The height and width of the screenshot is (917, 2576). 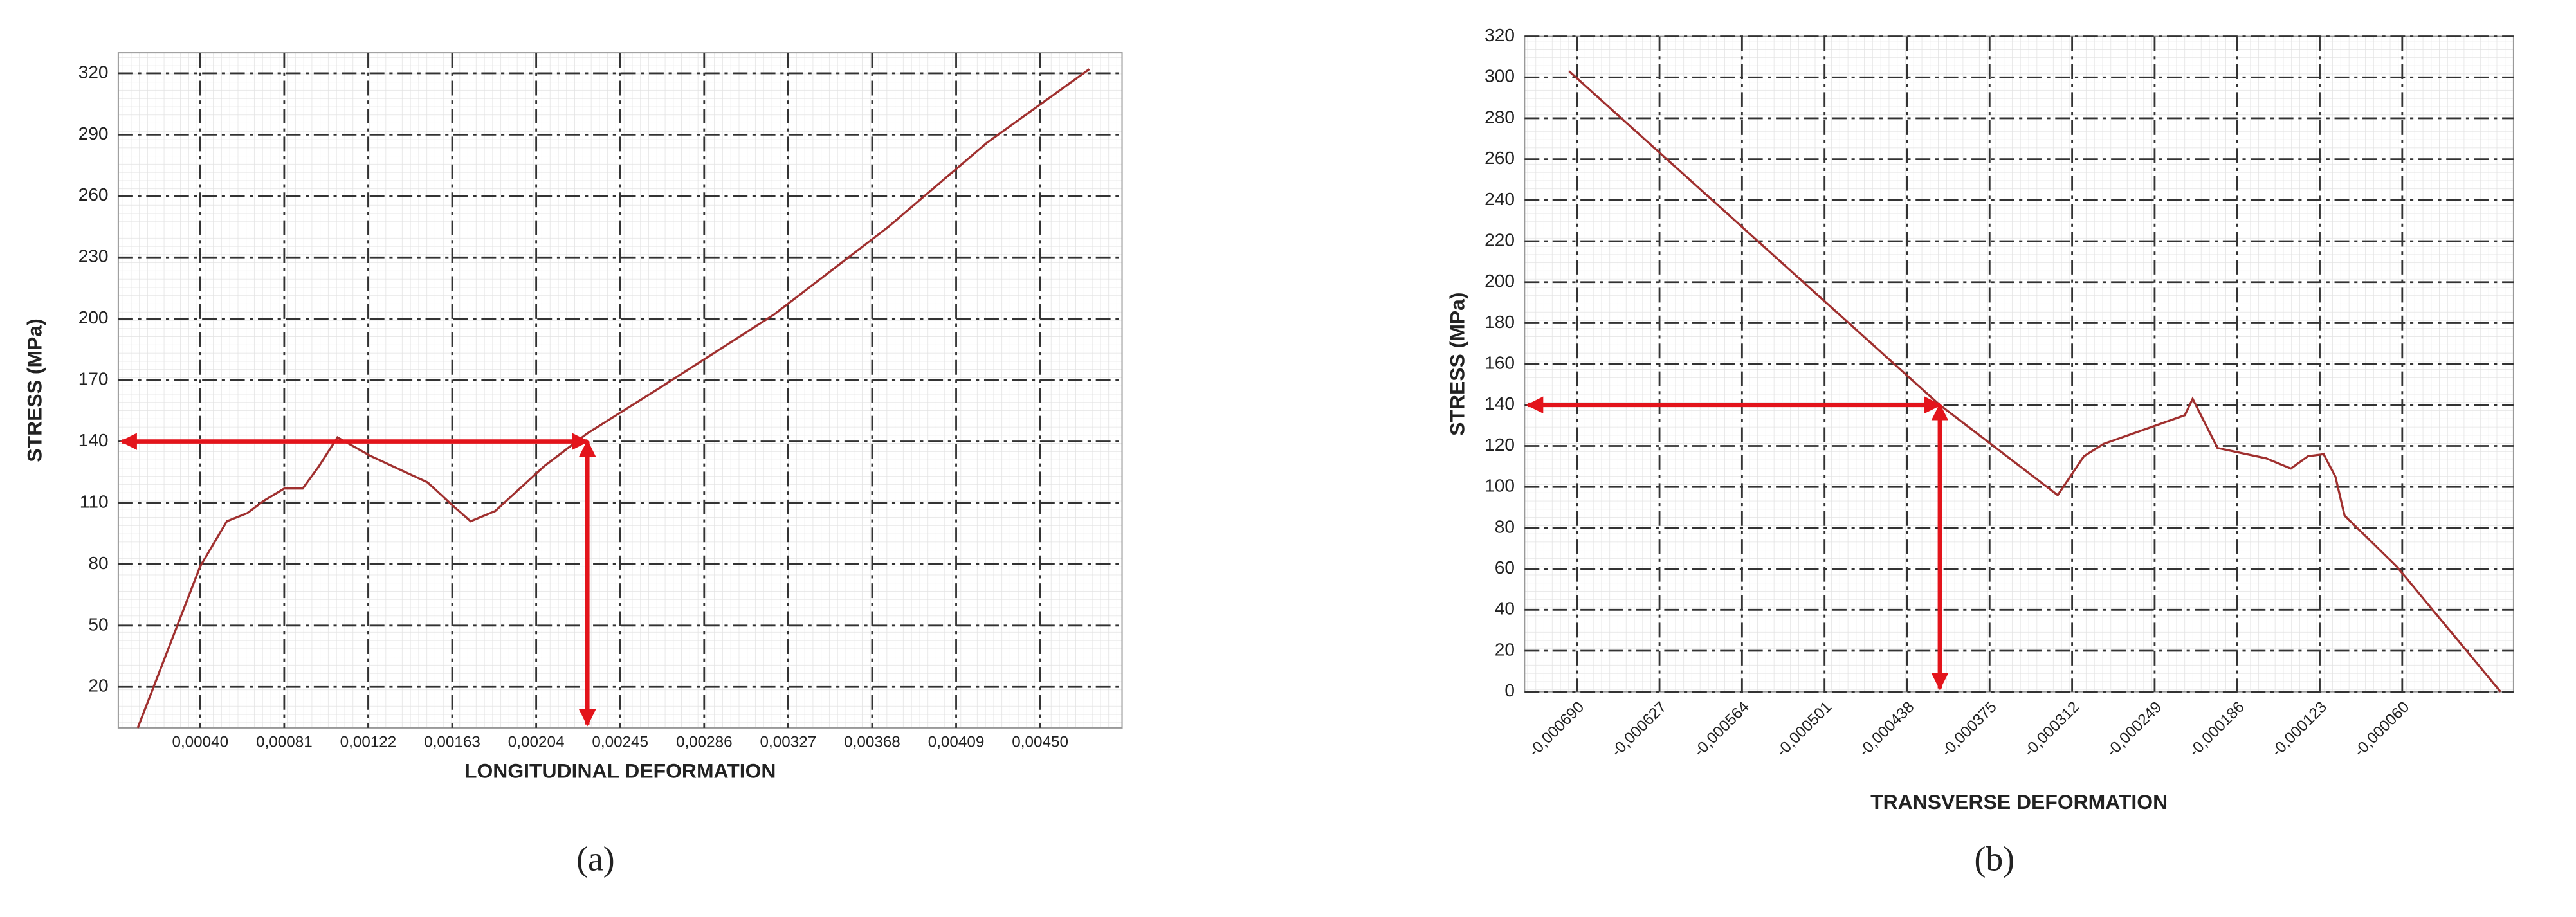 I want to click on x-axis-title: LONGITUDINAL DEFORMATION, so click(x=620, y=771).